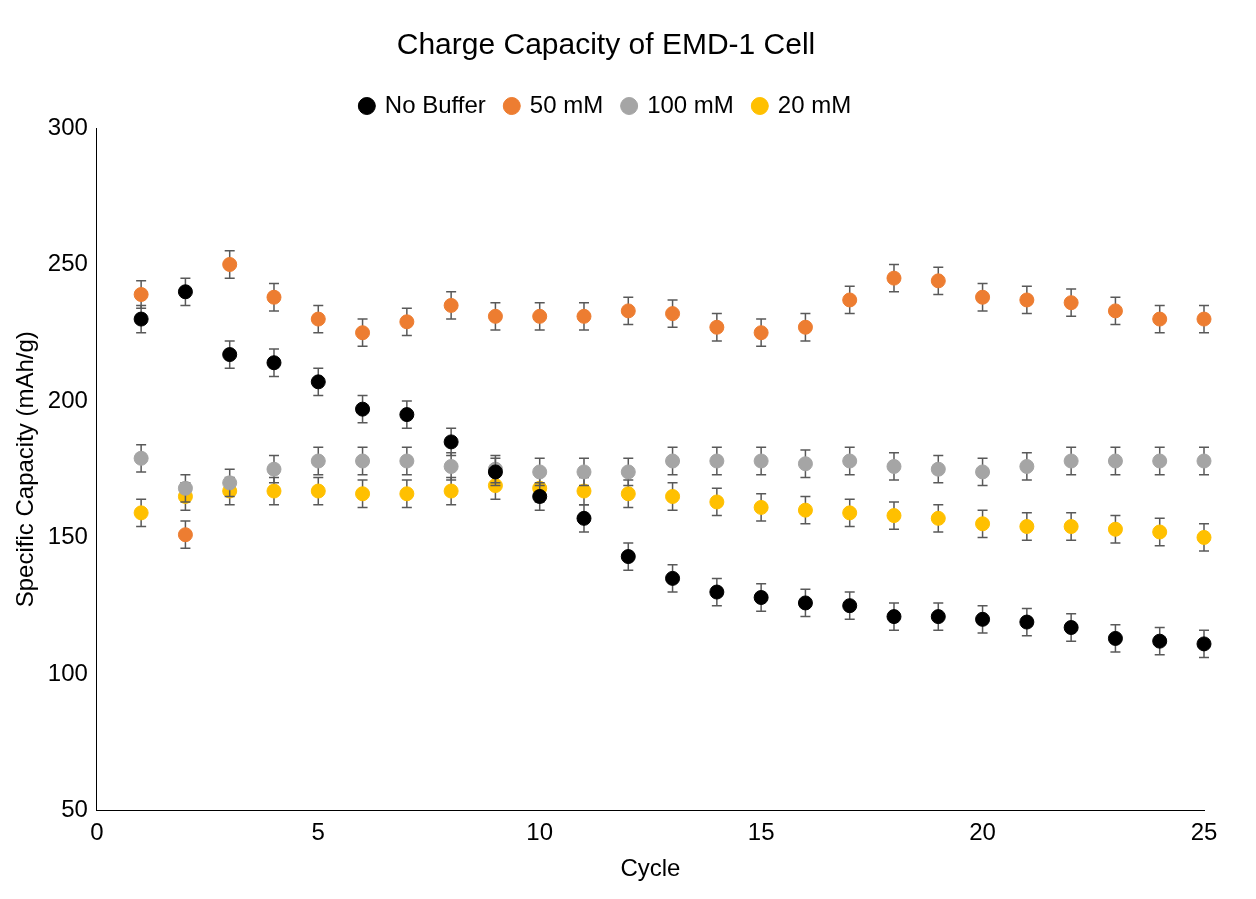 The image size is (1256, 899). Describe the element at coordinates (74, 809) in the screenshot. I see `y-tick-label: 50` at that location.